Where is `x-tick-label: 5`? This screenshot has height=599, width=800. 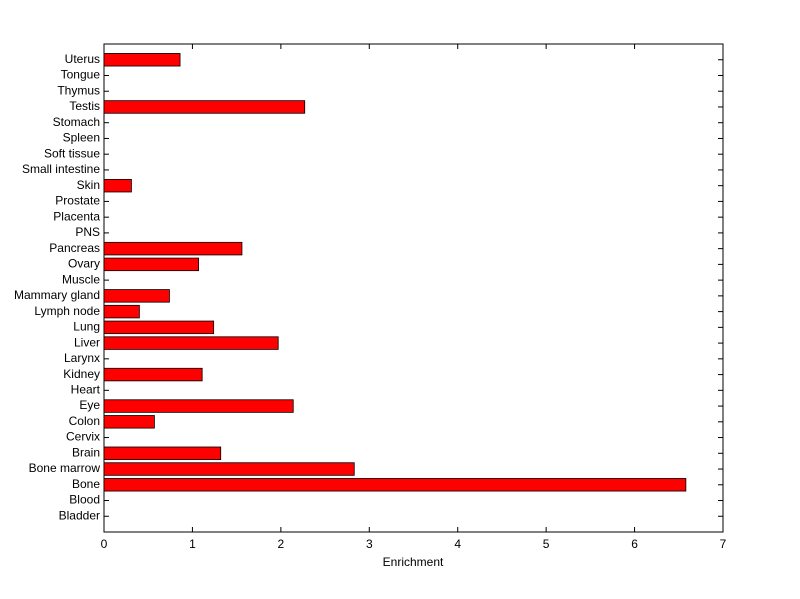 x-tick-label: 5 is located at coordinates (546, 544).